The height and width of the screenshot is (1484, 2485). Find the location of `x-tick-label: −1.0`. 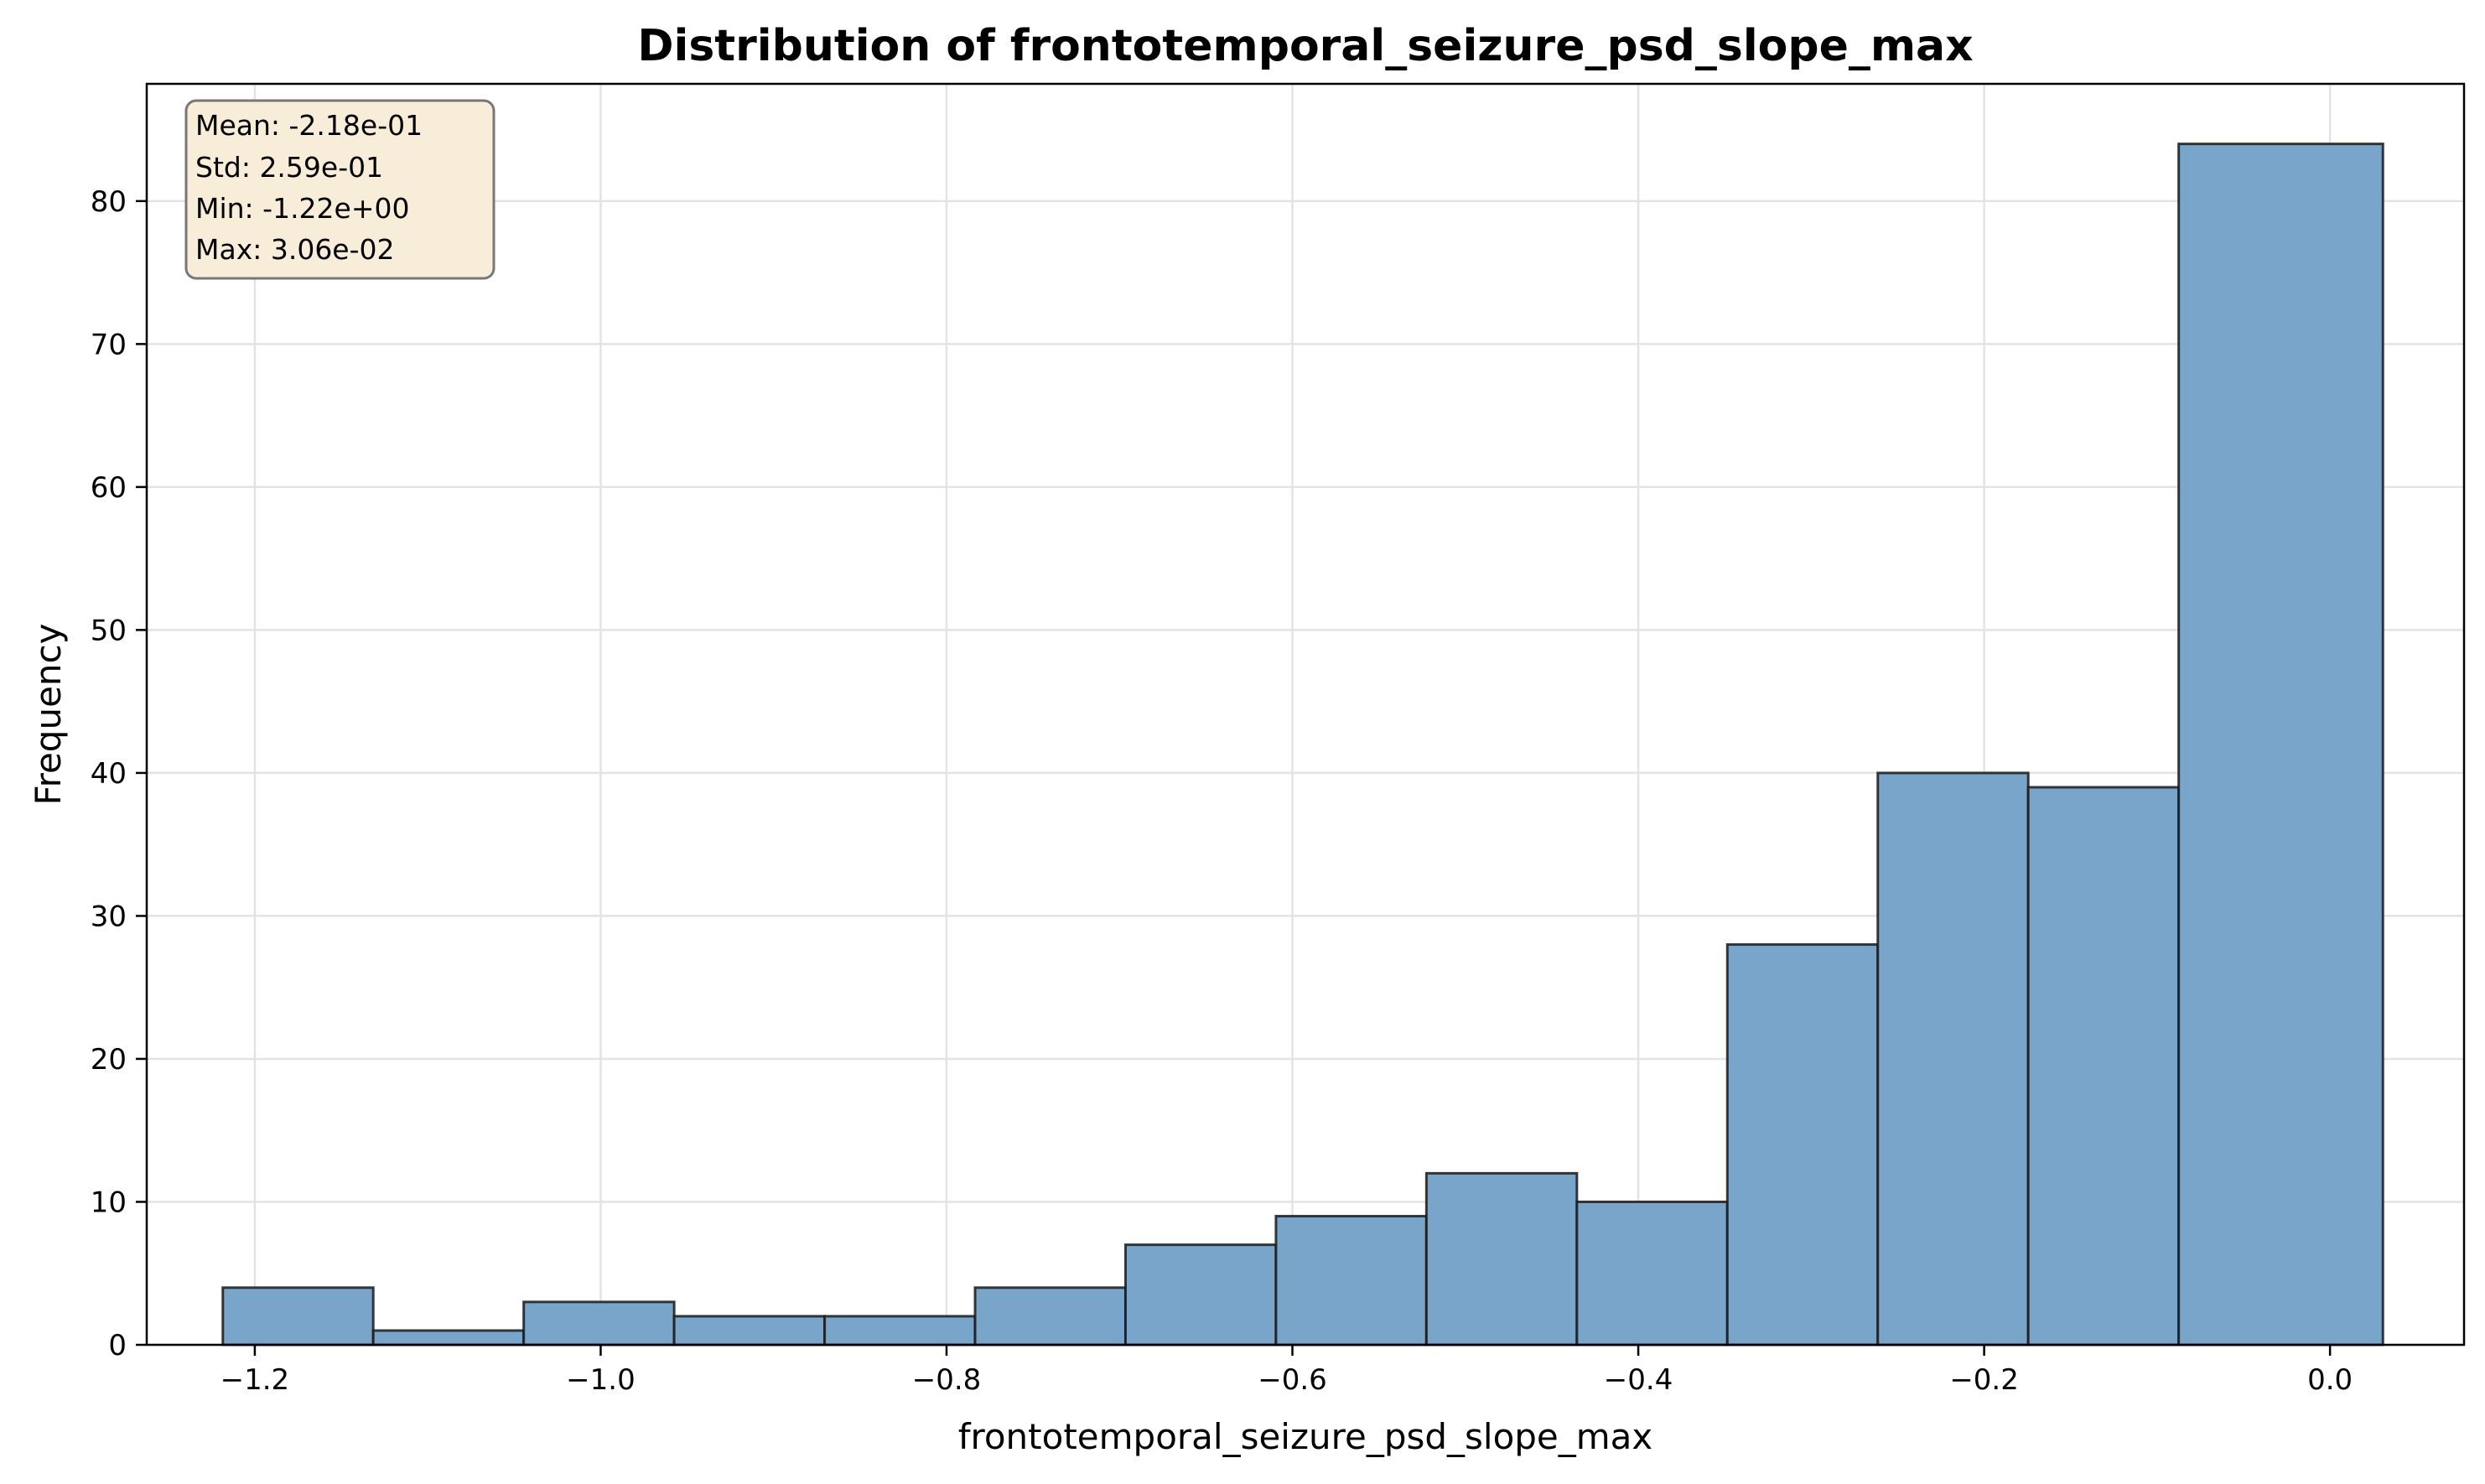

x-tick-label: −1.0 is located at coordinates (601, 1380).